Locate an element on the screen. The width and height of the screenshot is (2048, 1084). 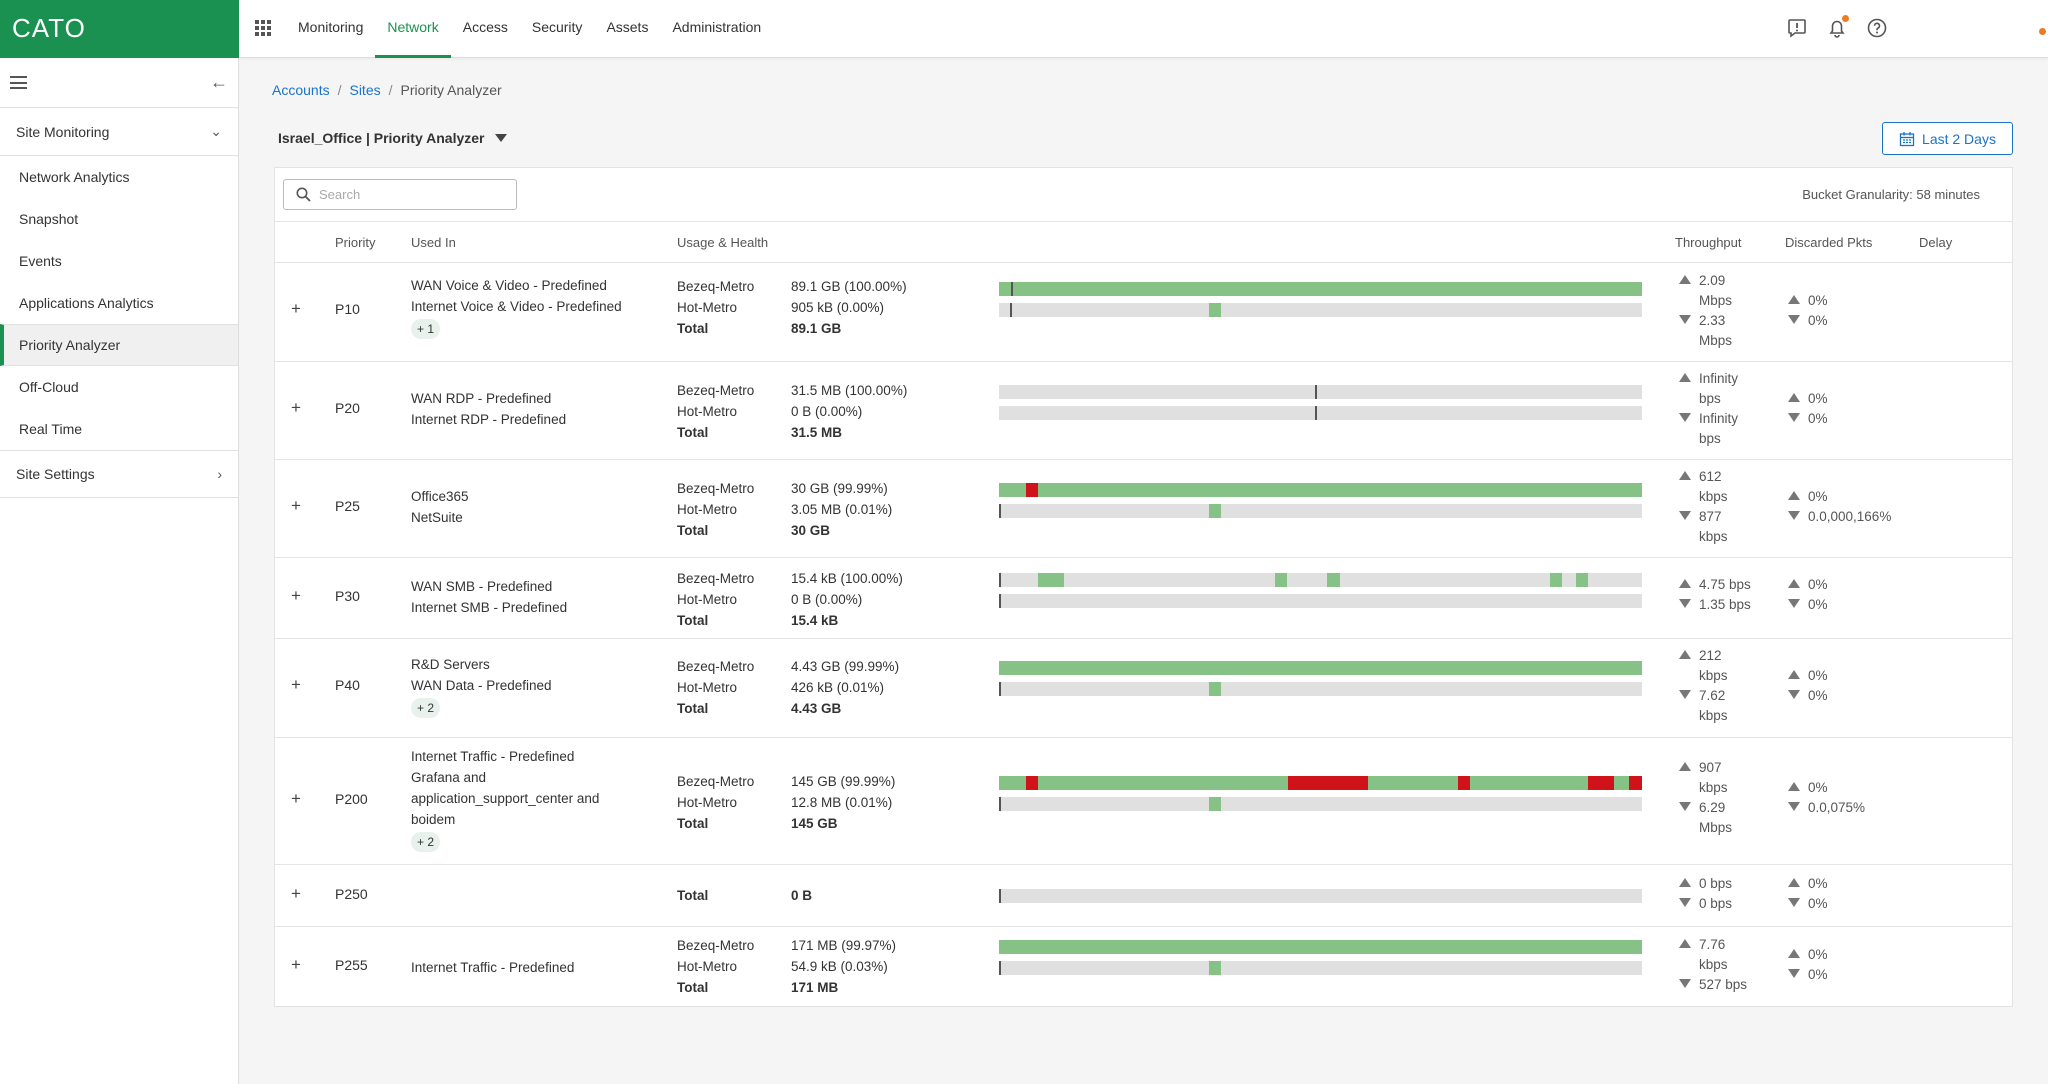
used-in-item: WAN Data - Predefined is located at coordinates (481, 685).